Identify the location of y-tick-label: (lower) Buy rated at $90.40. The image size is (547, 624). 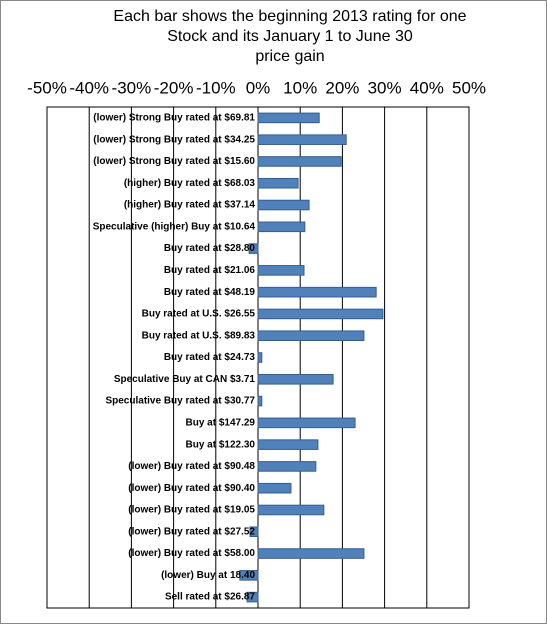
(191, 488).